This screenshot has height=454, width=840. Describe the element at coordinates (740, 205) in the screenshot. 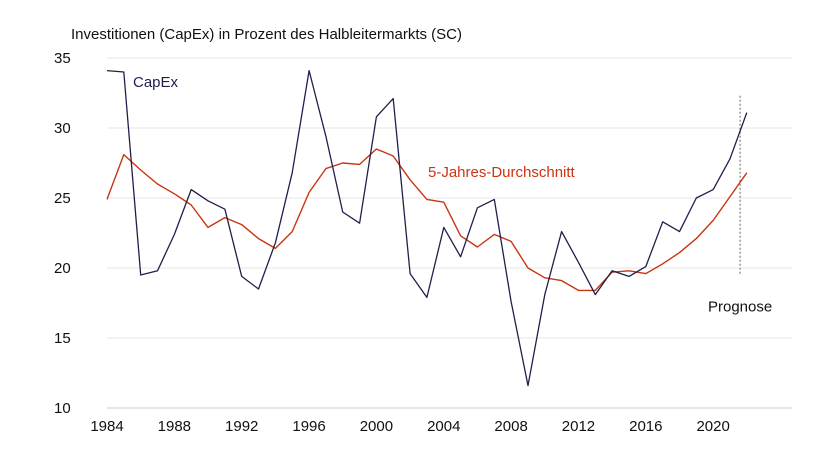

I see `forecast-marker: Prognose` at that location.